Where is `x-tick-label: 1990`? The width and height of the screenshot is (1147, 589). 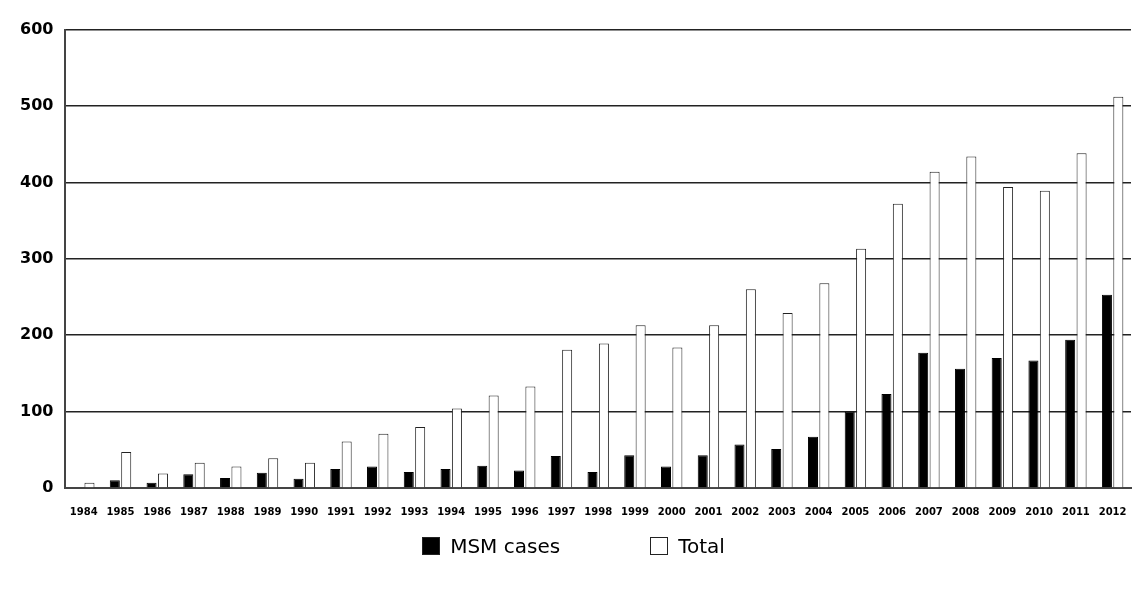
x-tick-label: 1990 is located at coordinates (304, 511).